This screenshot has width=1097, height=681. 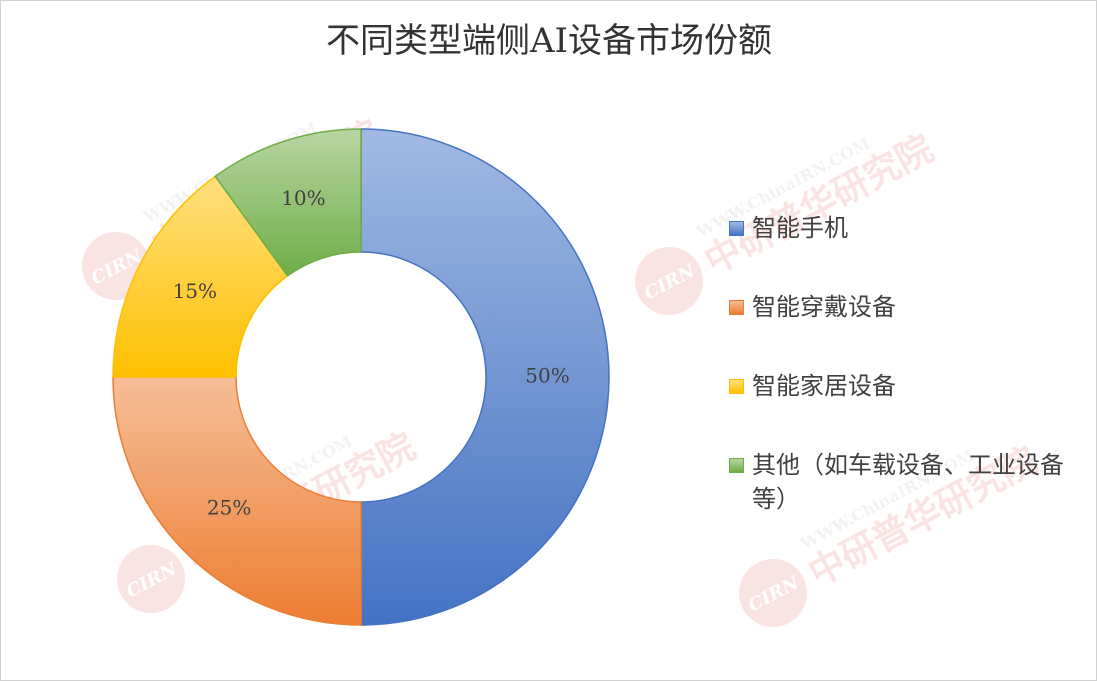 I want to click on legend-label: 其他（如车载设备、工业设备等）, so click(x=908, y=482).